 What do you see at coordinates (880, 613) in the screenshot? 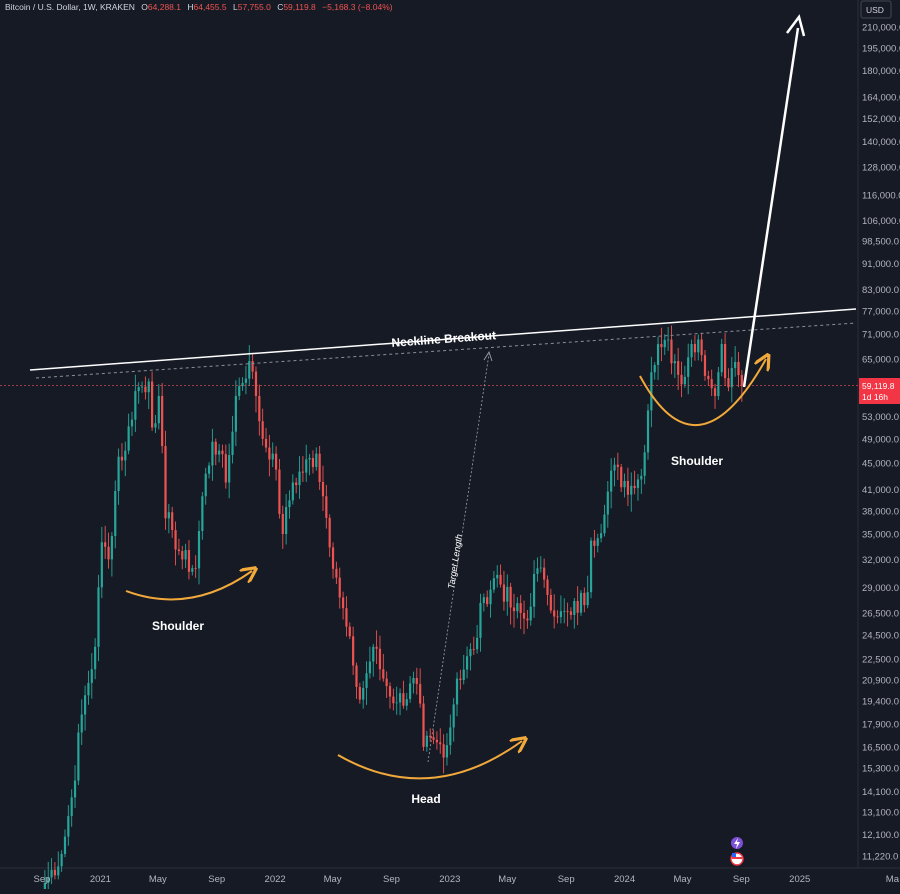
I see `price-tick-label: 26,500.0` at bounding box center [880, 613].